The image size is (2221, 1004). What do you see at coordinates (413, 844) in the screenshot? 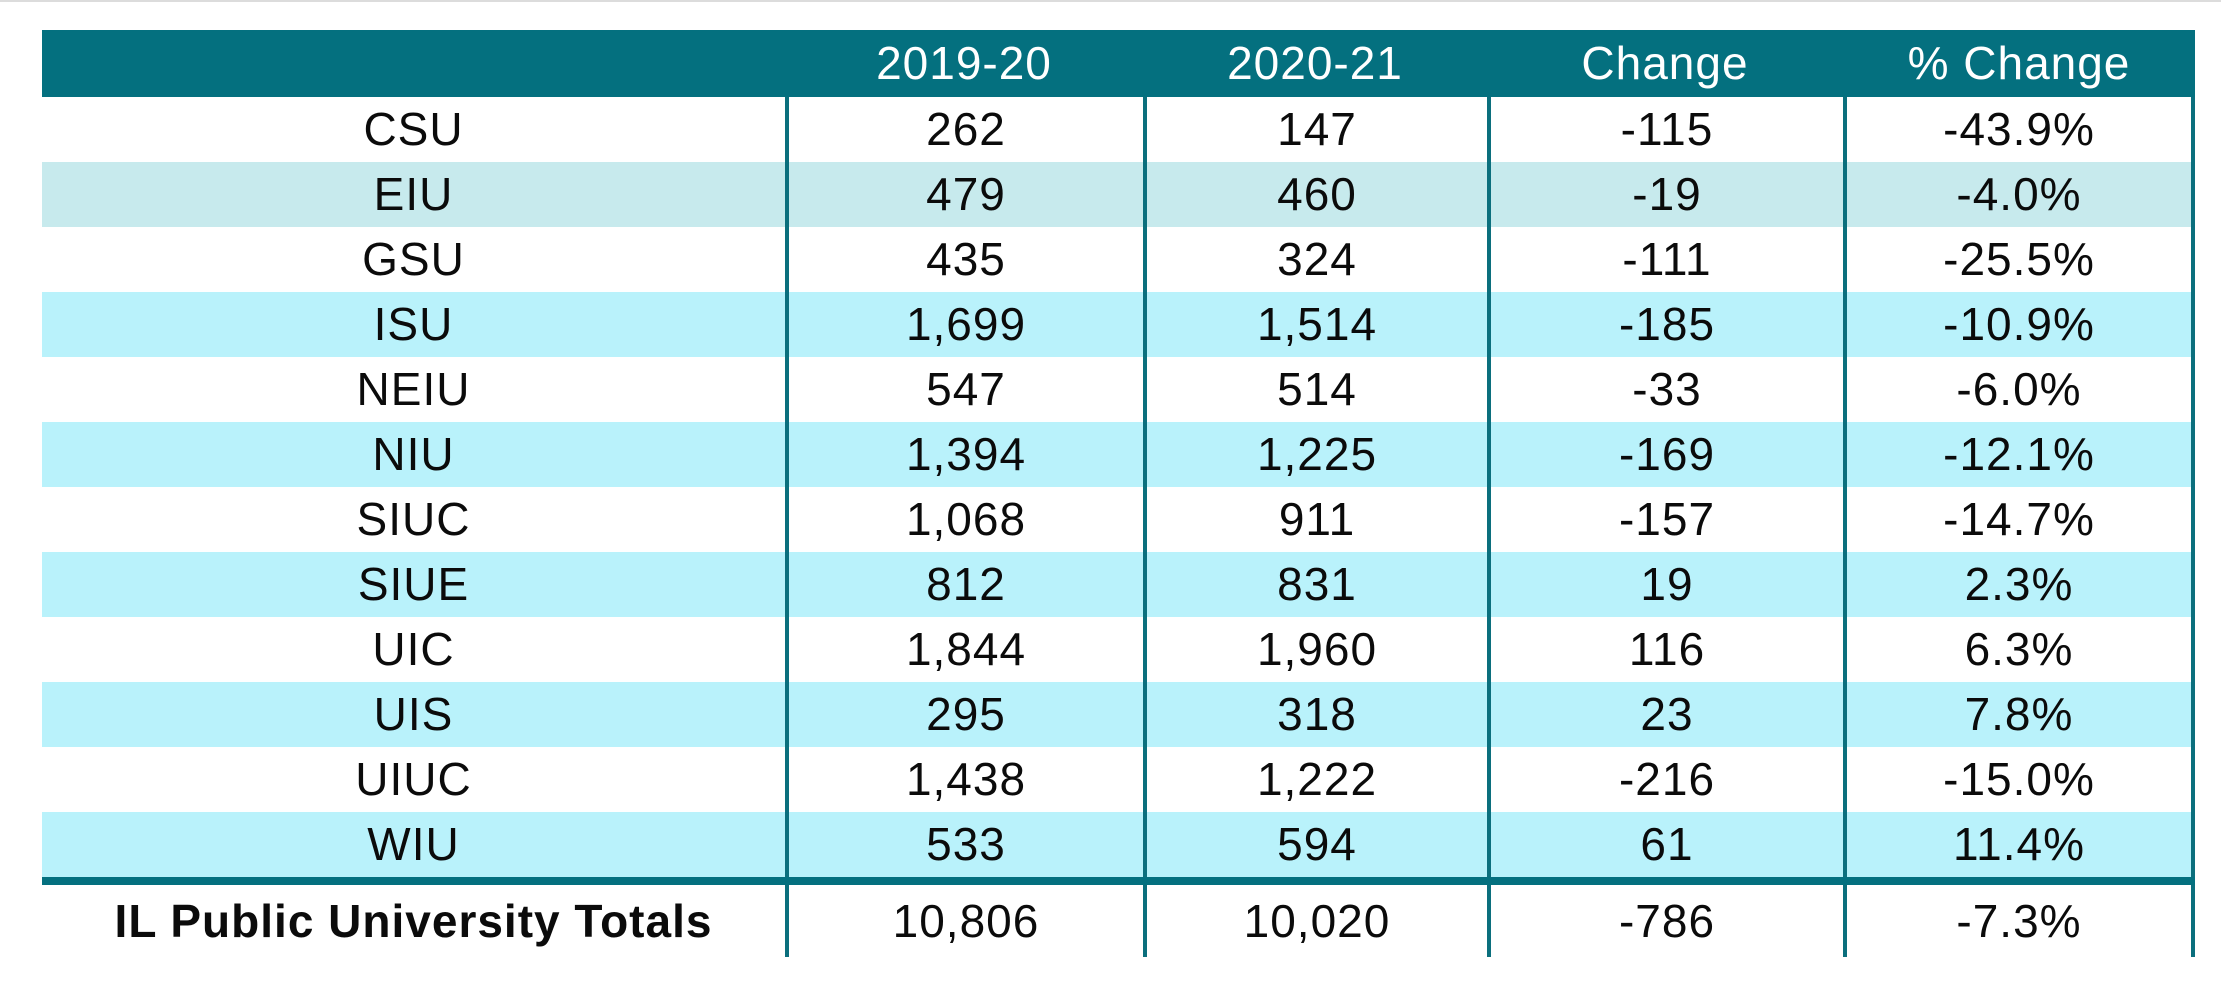
I see `cell-university: WIU` at bounding box center [413, 844].